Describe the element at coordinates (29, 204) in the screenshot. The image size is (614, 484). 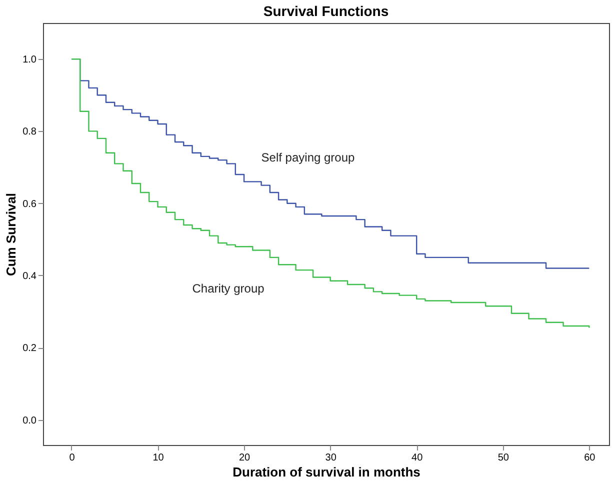
I see `y-tick-label: 0.6` at that location.